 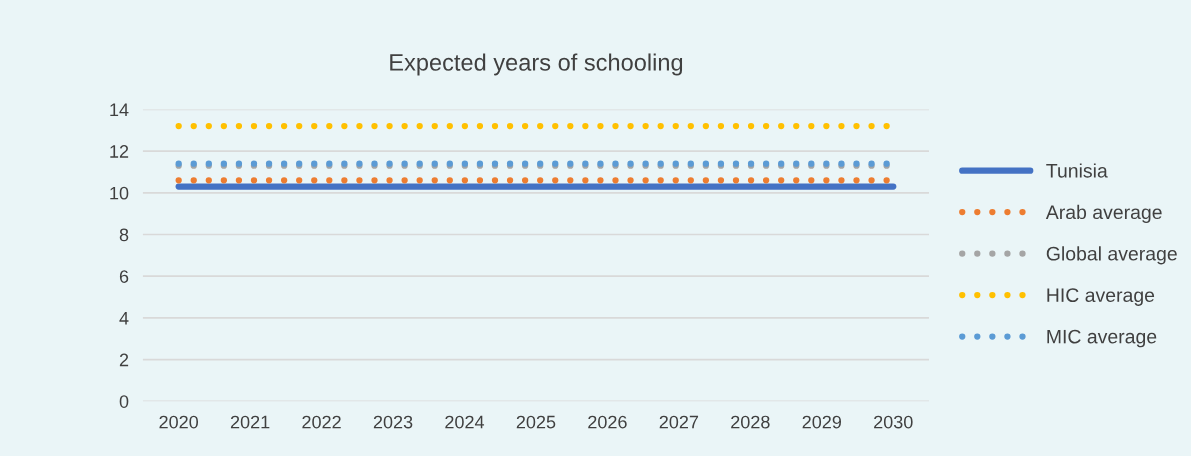 I want to click on x-tick-label: 2020, so click(x=179, y=422).